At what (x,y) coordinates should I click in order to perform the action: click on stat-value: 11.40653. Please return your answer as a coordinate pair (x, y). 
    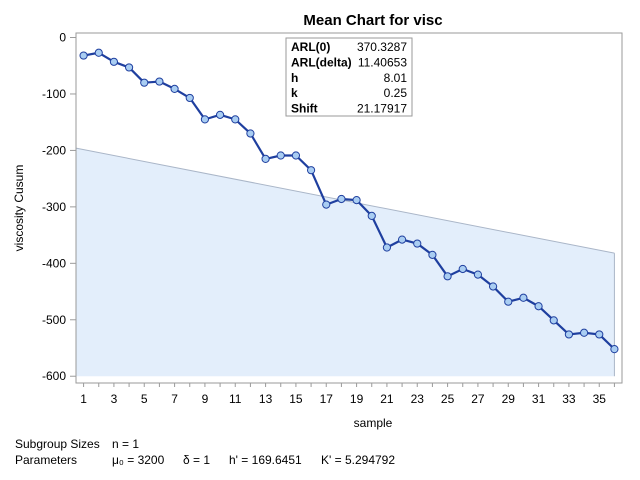
    Looking at the image, I should click on (382, 62).